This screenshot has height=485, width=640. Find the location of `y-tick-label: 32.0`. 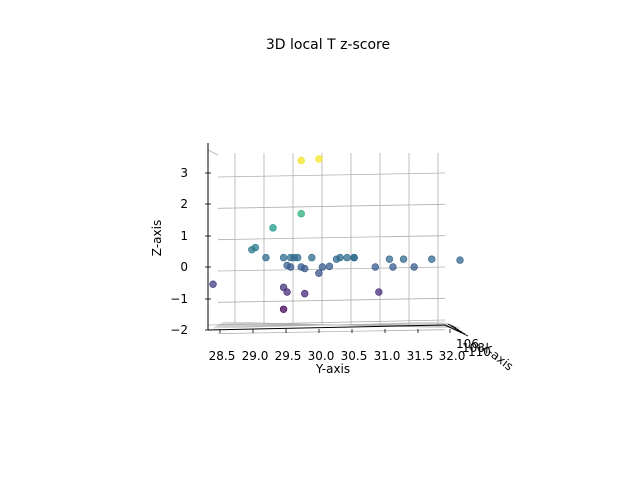

y-tick-label: 32.0 is located at coordinates (452, 356).